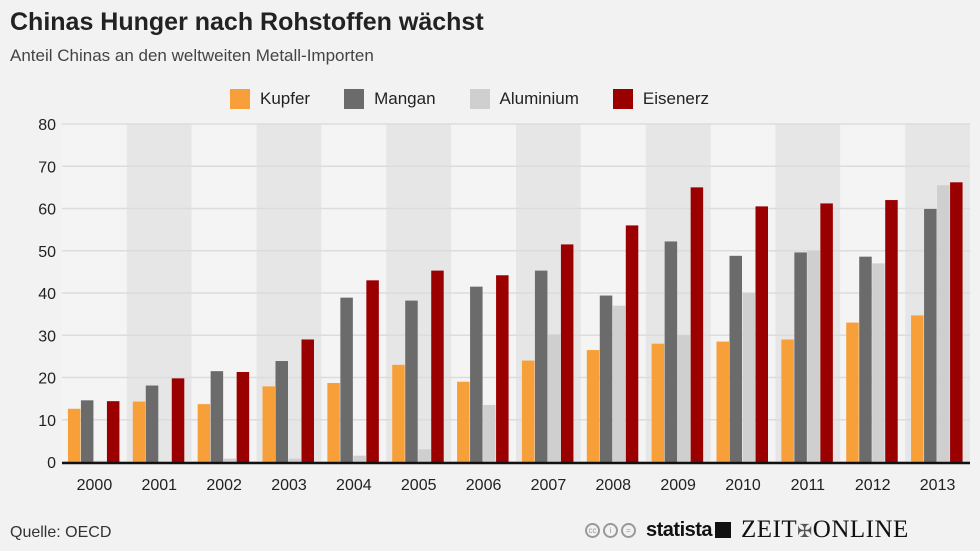  What do you see at coordinates (289, 485) in the screenshot?
I see `x-tick-label: 2003` at bounding box center [289, 485].